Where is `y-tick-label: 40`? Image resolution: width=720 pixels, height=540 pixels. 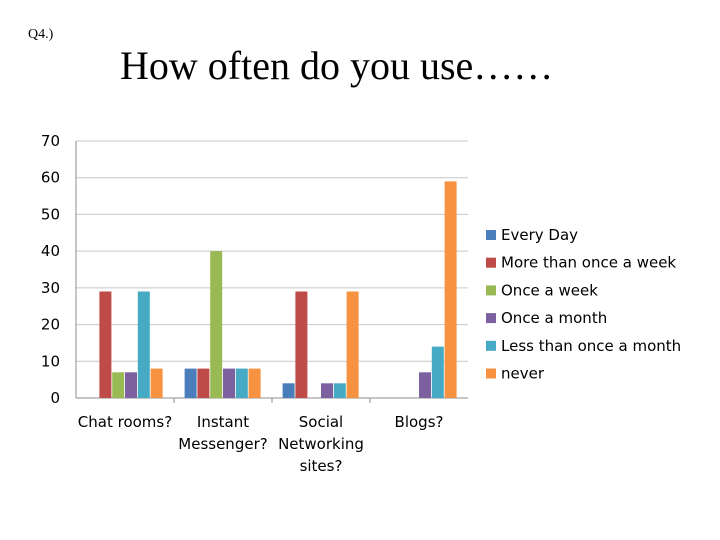 y-tick-label: 40 is located at coordinates (50, 251).